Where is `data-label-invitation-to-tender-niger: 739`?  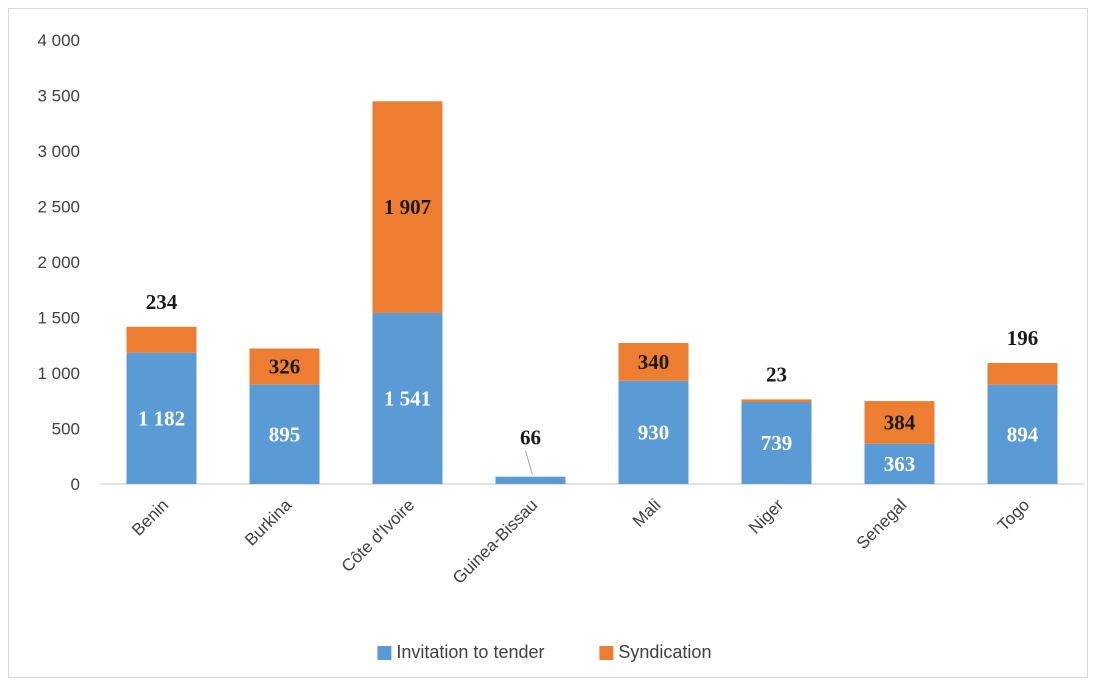 data-label-invitation-to-tender-niger: 739 is located at coordinates (777, 443).